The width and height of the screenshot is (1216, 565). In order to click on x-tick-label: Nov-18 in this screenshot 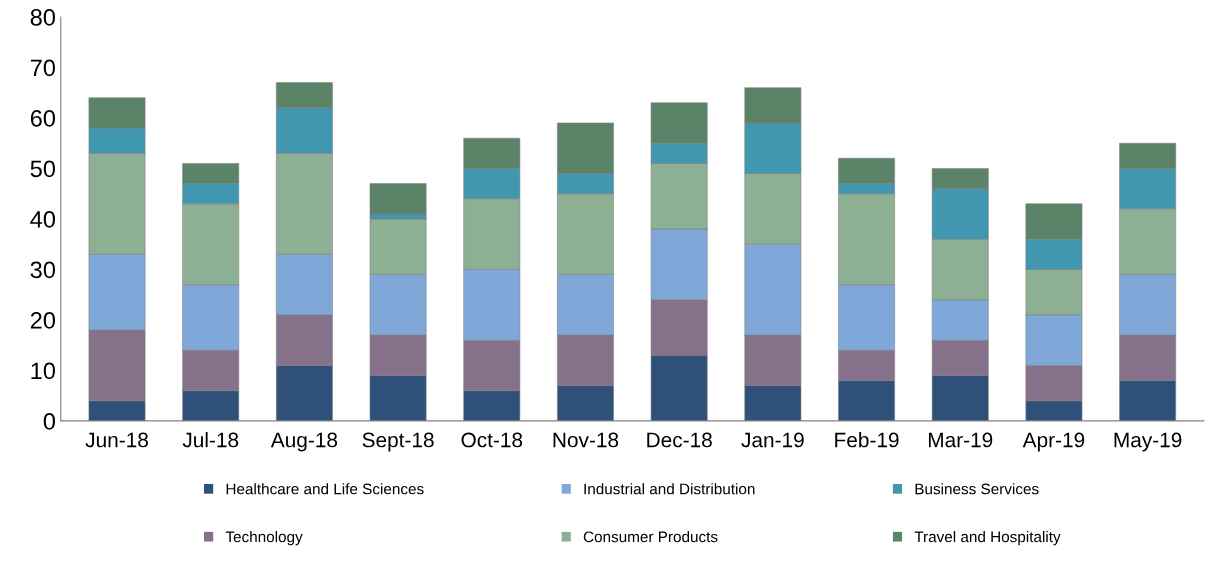, I will do `click(586, 440)`.